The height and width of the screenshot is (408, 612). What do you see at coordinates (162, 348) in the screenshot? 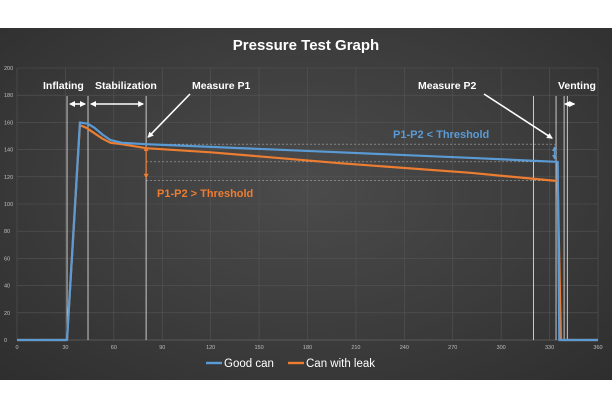
I see `x-tick-label-90: 90` at bounding box center [162, 348].